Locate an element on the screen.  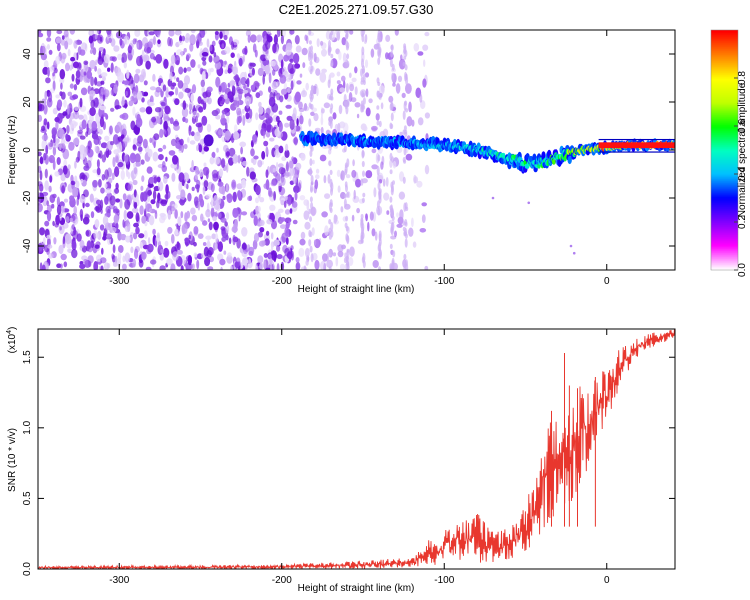
snr-scale-label: (x104) is located at coordinates (12, 340).